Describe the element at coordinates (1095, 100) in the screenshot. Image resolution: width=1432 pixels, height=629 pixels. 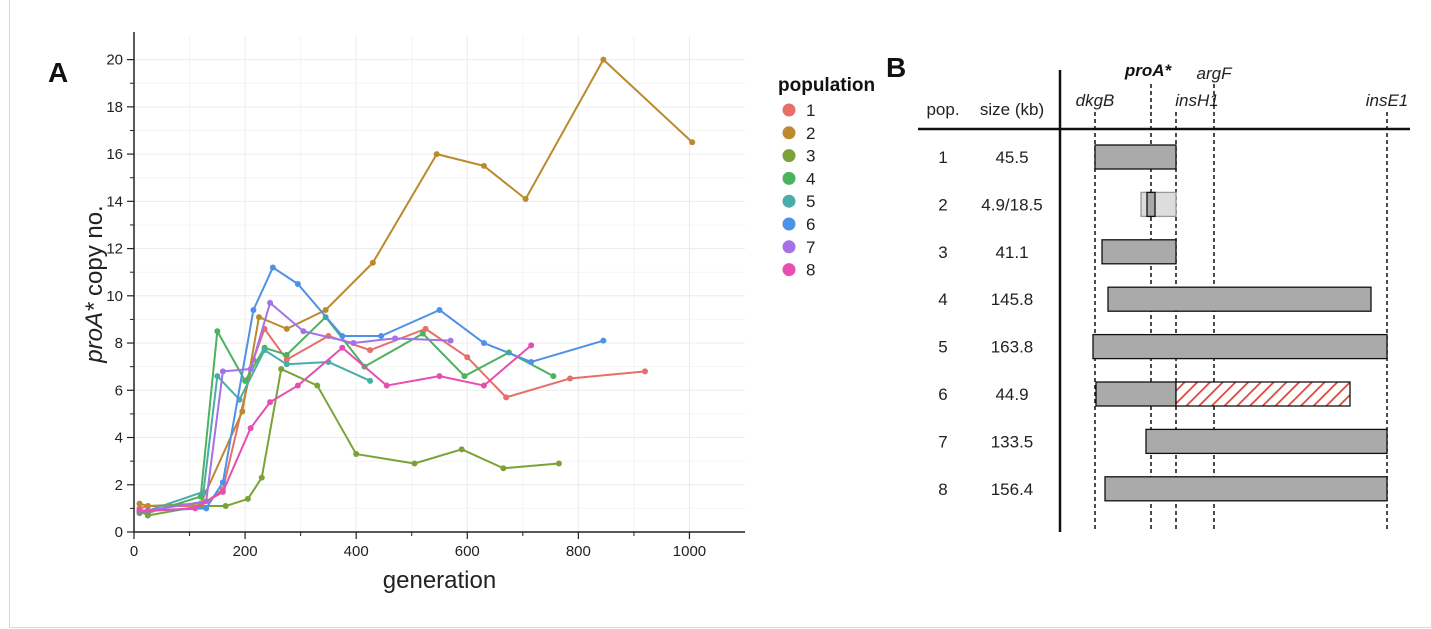
I see `marker-label: dkgB` at that location.